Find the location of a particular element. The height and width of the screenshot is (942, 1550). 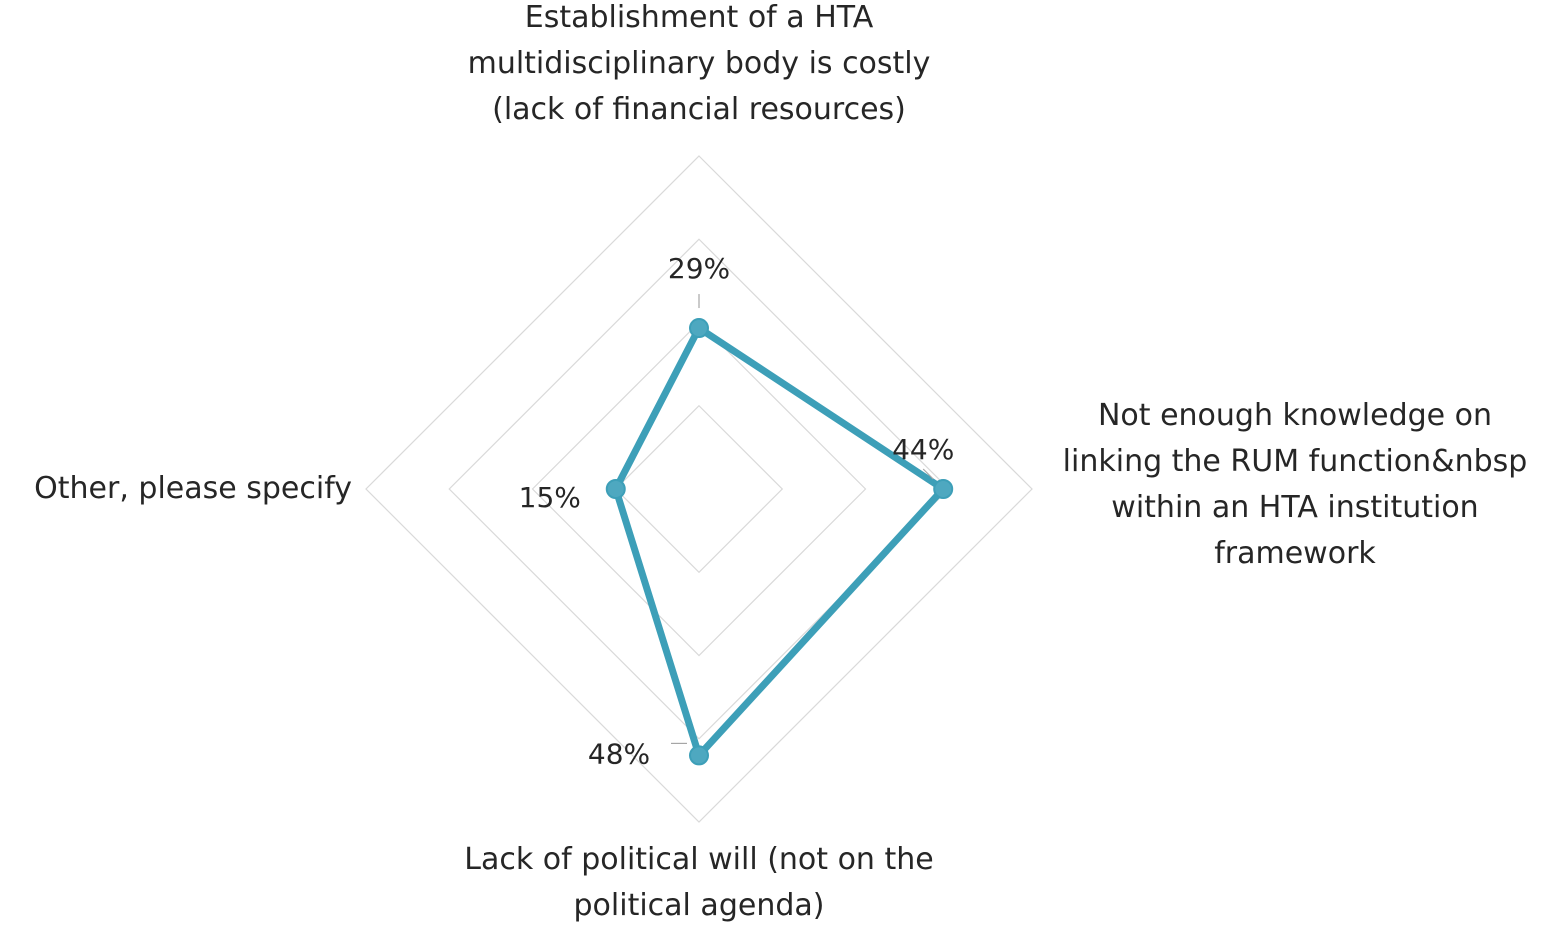

data-label: 15% is located at coordinates (550, 497).